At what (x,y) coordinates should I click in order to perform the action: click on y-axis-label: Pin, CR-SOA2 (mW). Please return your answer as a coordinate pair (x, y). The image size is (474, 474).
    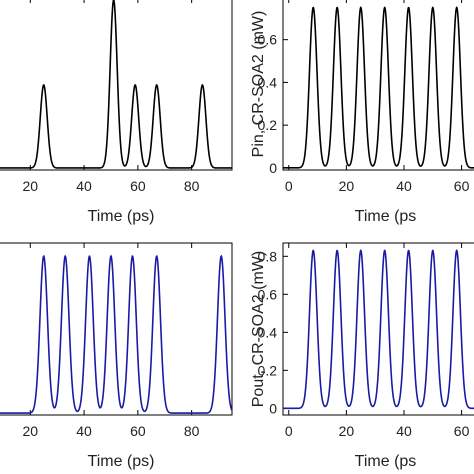
    Looking at the image, I should click on (258, 84).